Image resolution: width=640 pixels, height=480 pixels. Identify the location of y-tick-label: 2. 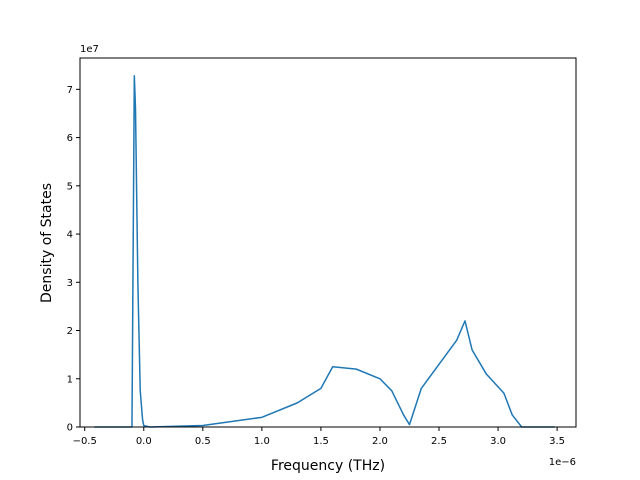
(70, 331).